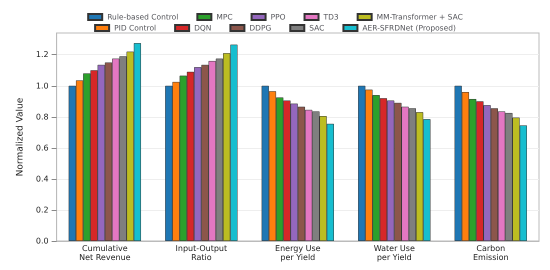  What do you see at coordinates (202, 253) in the screenshot?
I see `x-tick-label: Input-Output Ratio` at bounding box center [202, 253].